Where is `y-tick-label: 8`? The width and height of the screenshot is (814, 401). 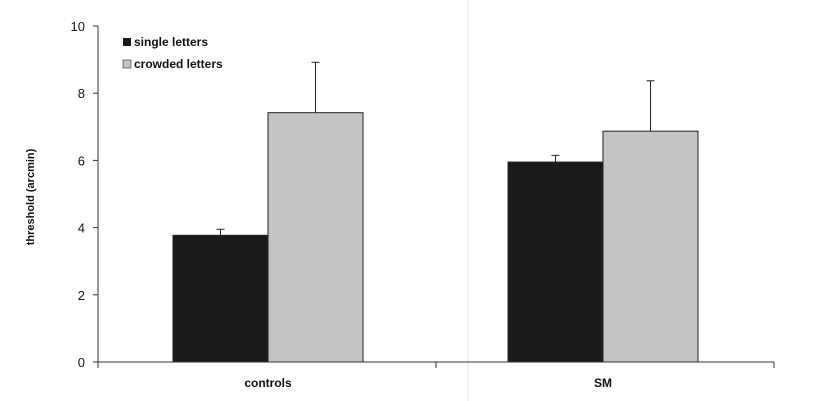 y-tick-label: 8 is located at coordinates (81, 93).